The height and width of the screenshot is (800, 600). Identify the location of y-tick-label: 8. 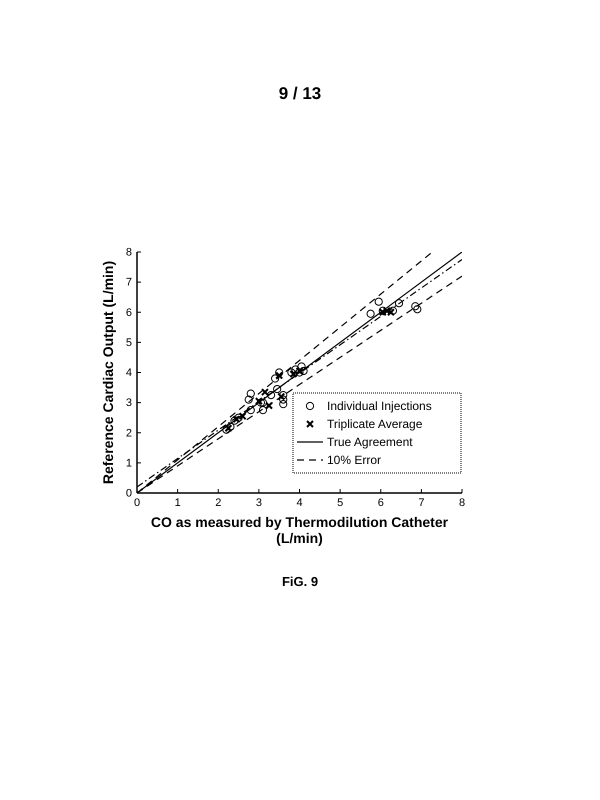
(129, 252).